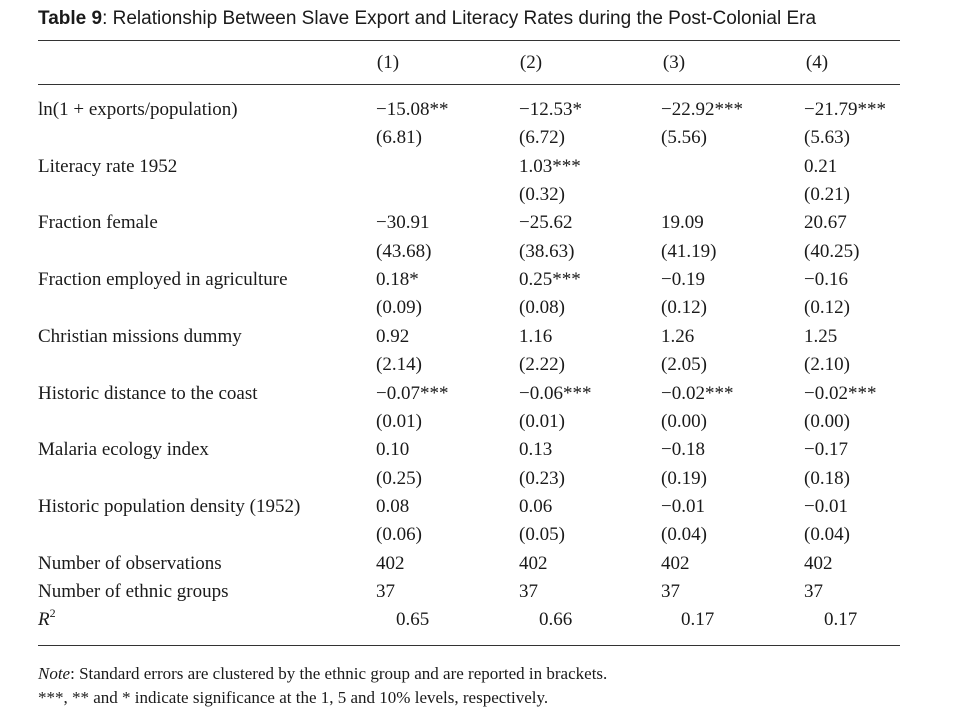 This screenshot has height=719, width=956. I want to click on header-rule, so click(469, 84).